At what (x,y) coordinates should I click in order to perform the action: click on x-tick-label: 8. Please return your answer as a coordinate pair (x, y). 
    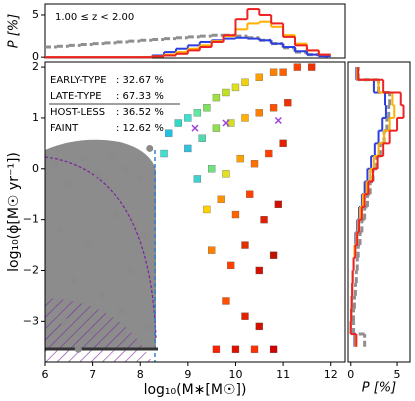
    Looking at the image, I should click on (140, 374).